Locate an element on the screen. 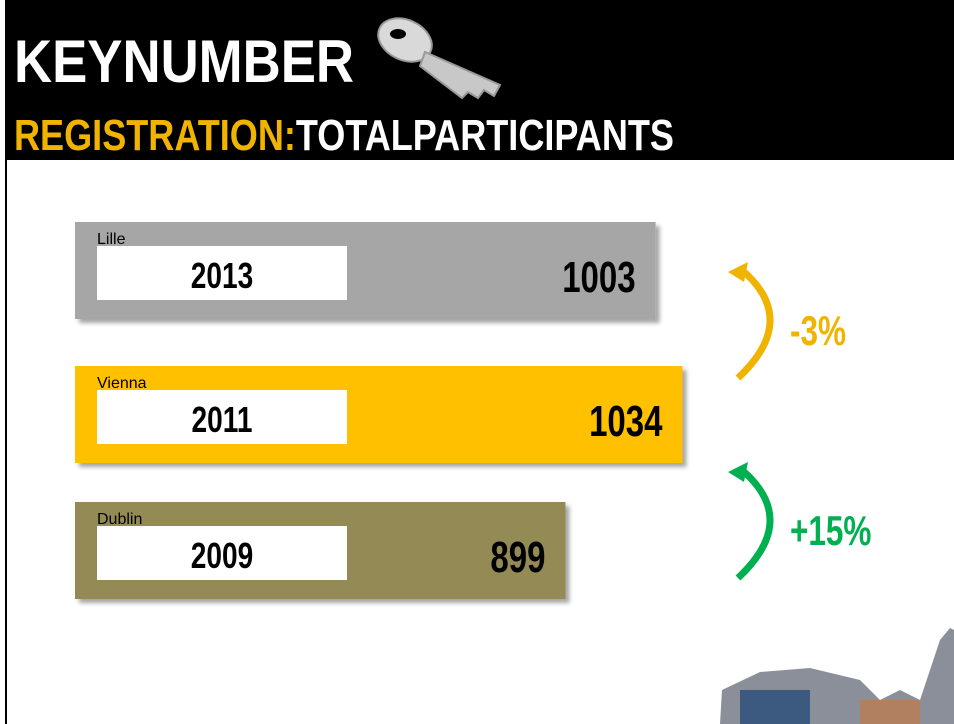 Image resolution: width=954 pixels, height=724 pixels. value-label: 1034 is located at coordinates (626, 422).